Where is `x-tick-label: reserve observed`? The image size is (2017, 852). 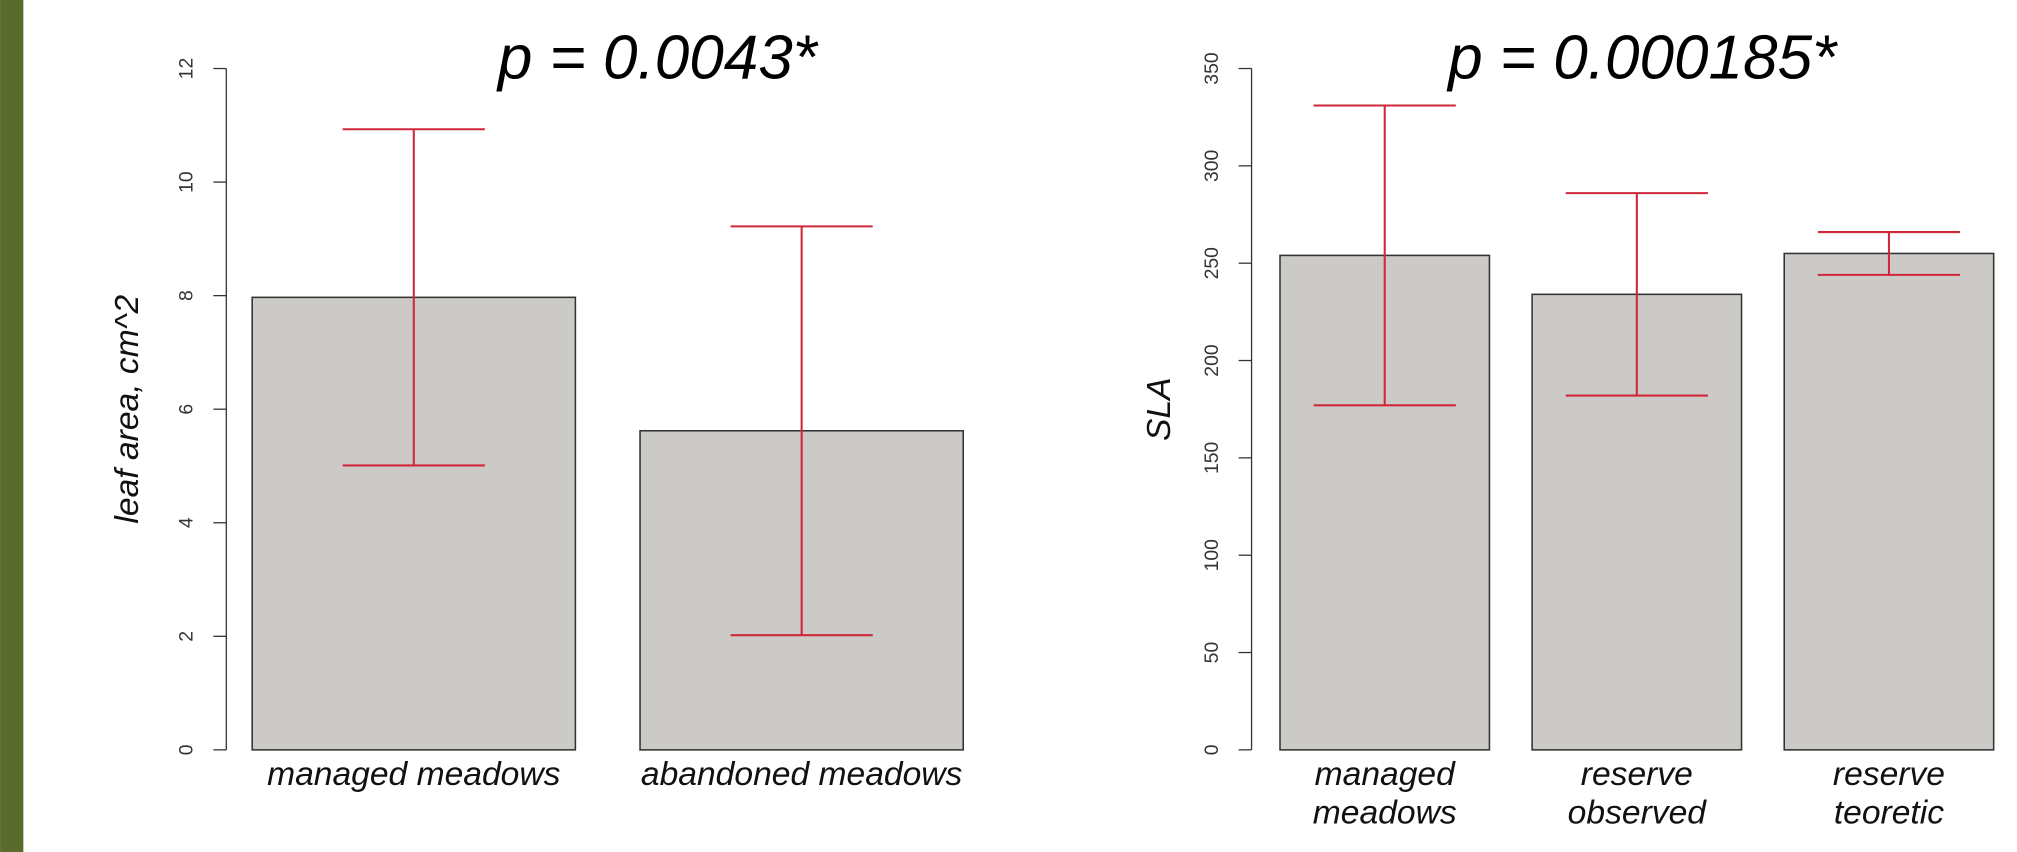 x-tick-label: reserve observed is located at coordinates (1636, 792).